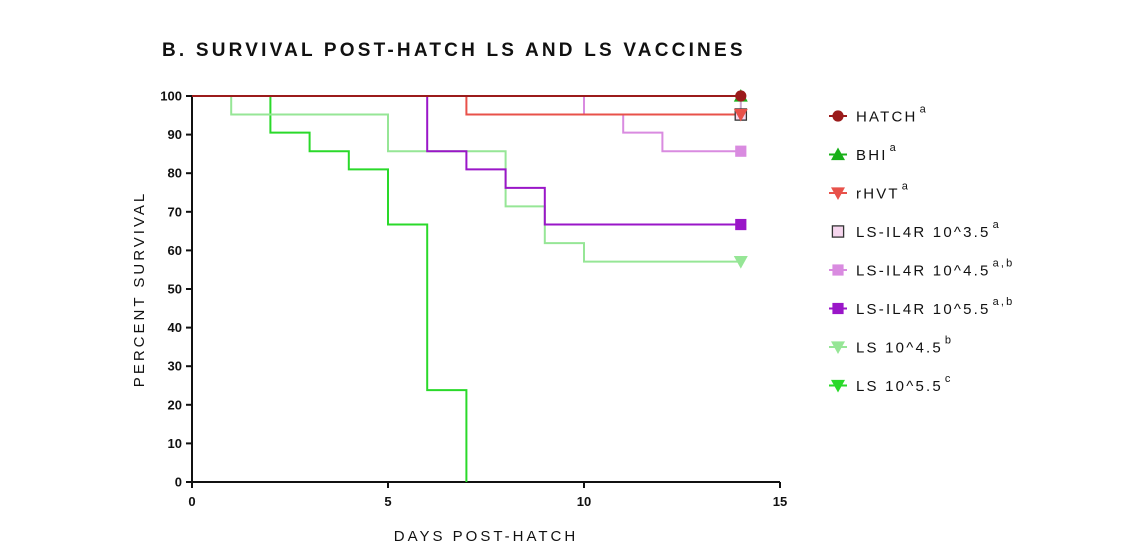 This screenshot has height=560, width=1144. I want to click on y-tick-label: 10, so click(175, 443).